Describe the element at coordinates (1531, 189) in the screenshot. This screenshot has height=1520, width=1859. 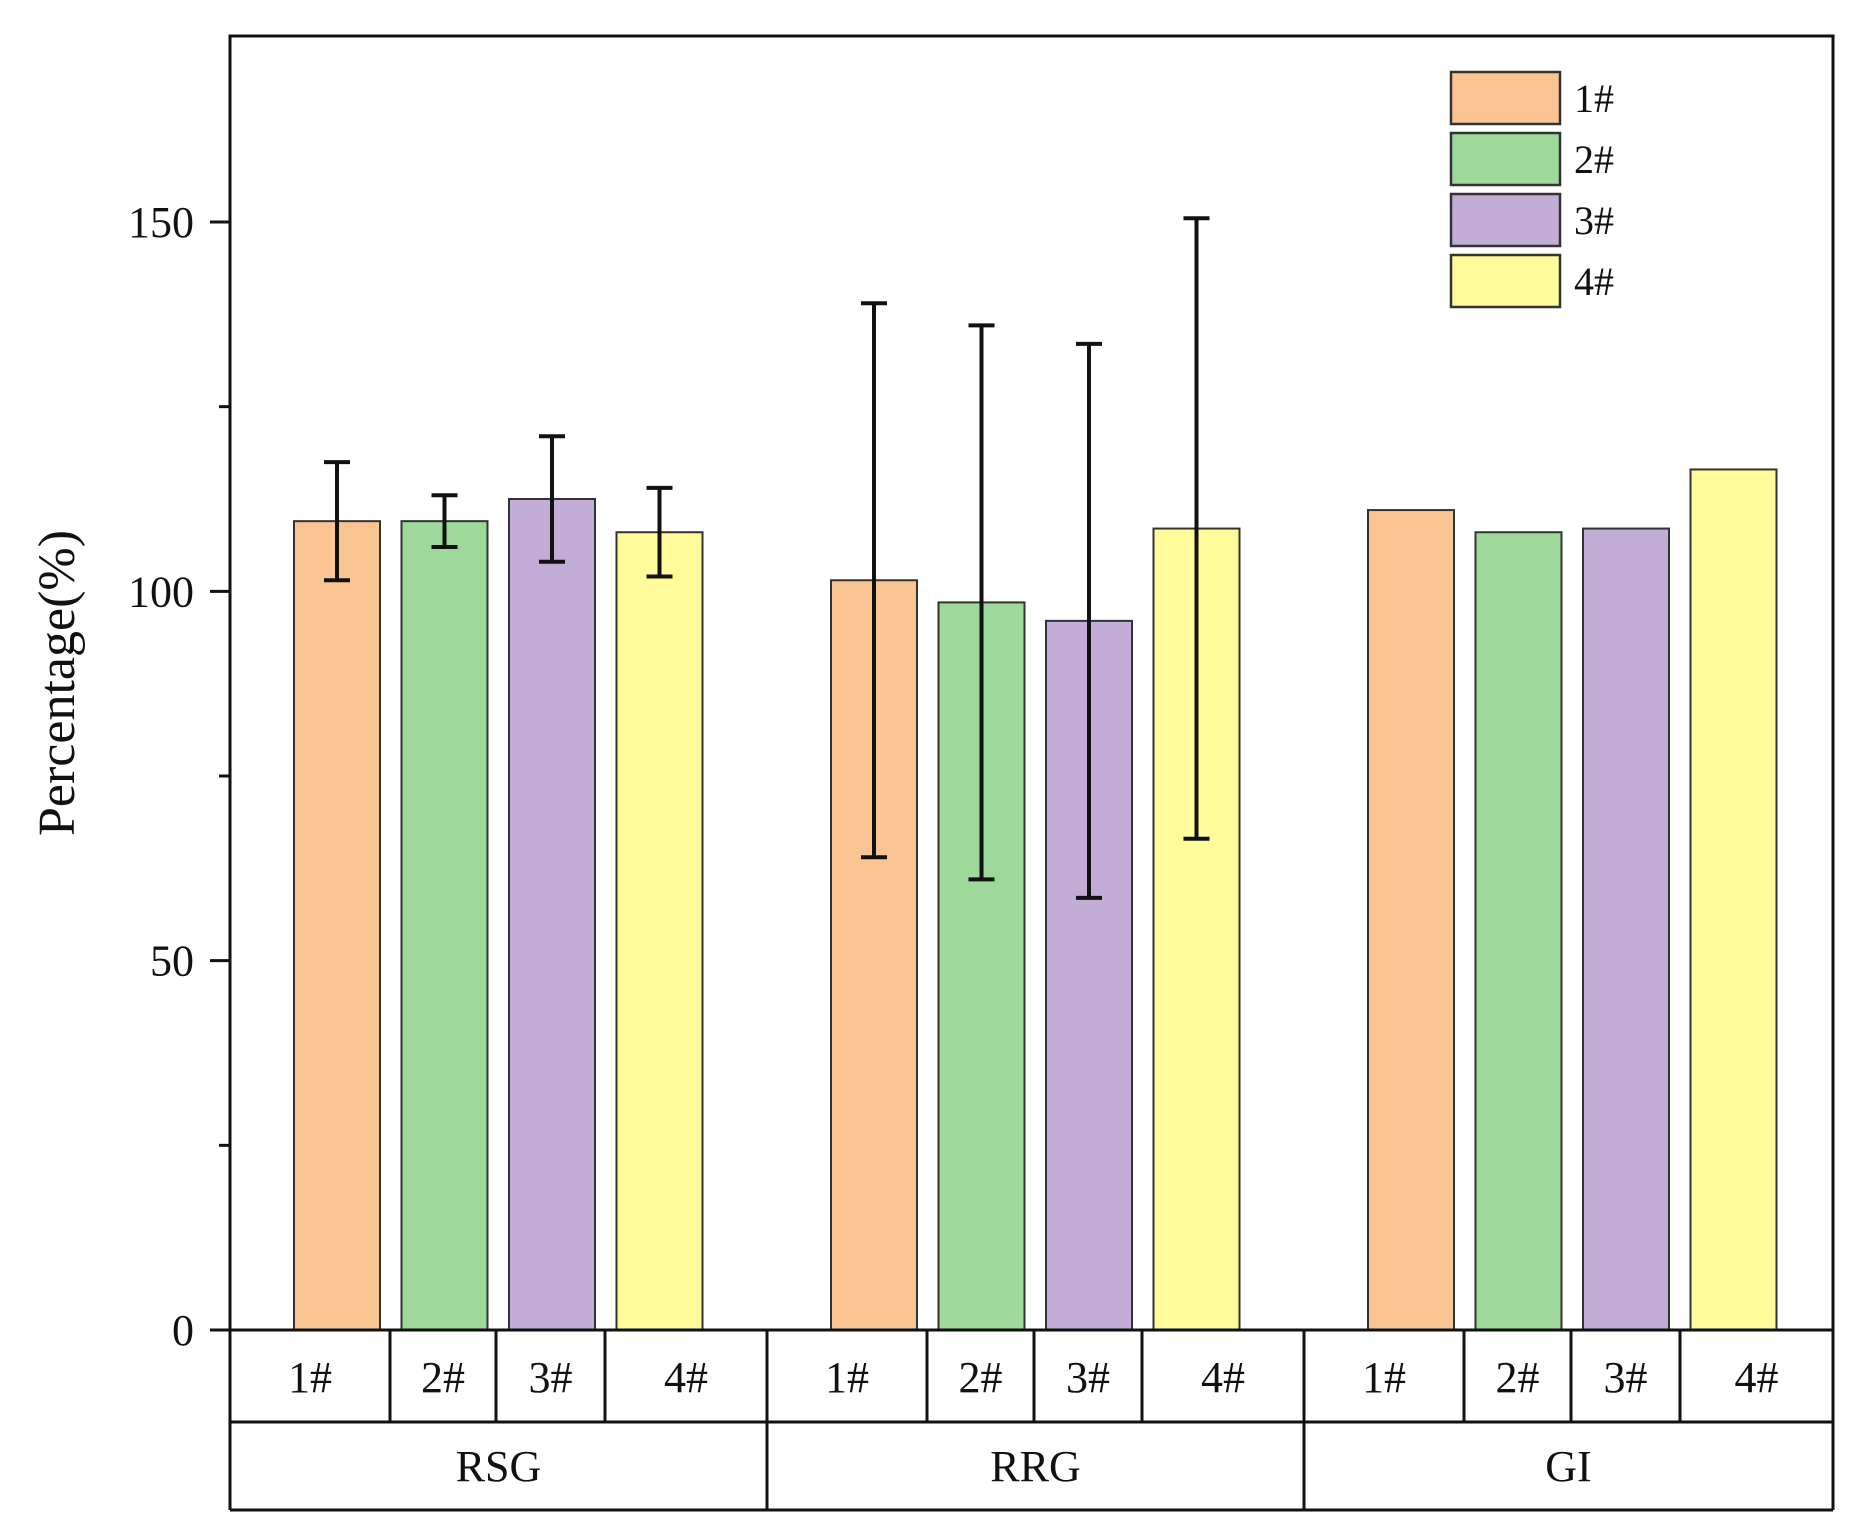
I see `legend: 1# 2# 3# 4#` at that location.